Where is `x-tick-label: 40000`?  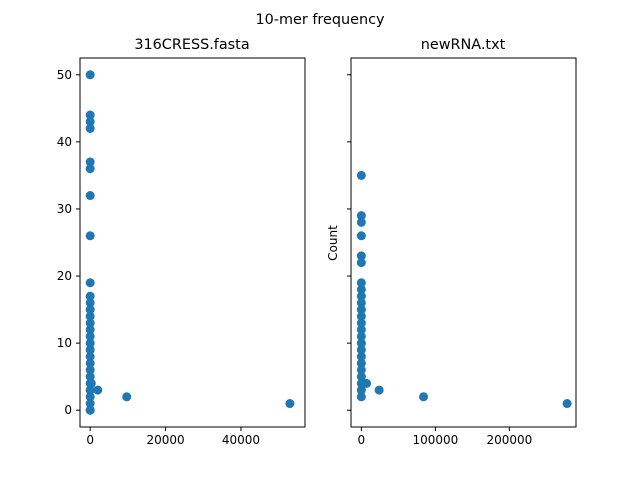 x-tick-label: 40000 is located at coordinates (241, 440).